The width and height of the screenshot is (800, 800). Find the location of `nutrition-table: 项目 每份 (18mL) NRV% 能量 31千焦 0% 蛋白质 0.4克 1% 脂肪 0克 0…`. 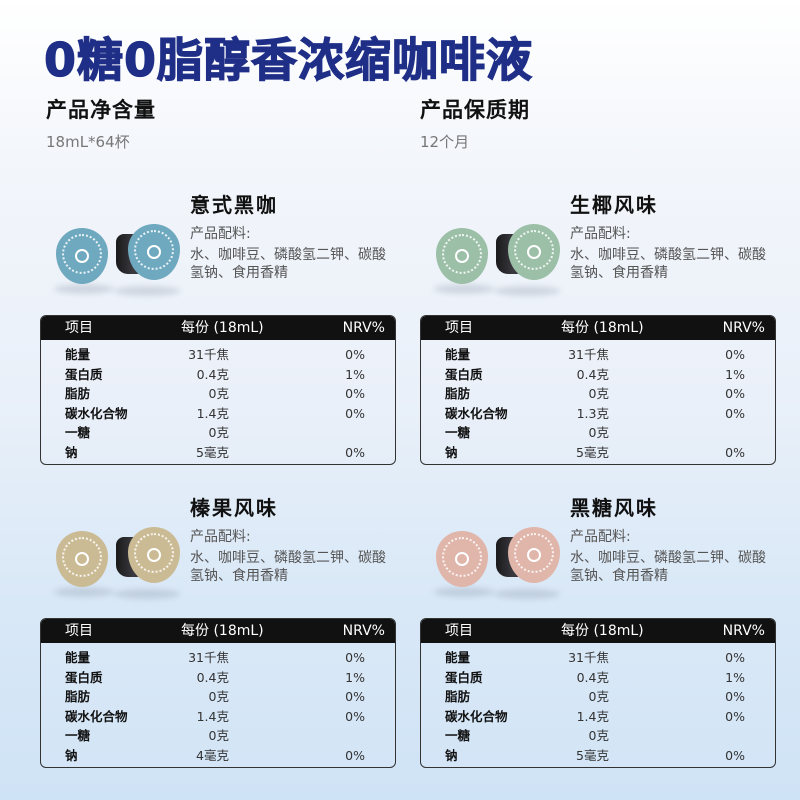

nutrition-table: 项目 每份 (18mL) NRV% 能量 31千焦 0% 蛋白质 0.4克 1% 脂肪 0克 0… is located at coordinates (598, 693).